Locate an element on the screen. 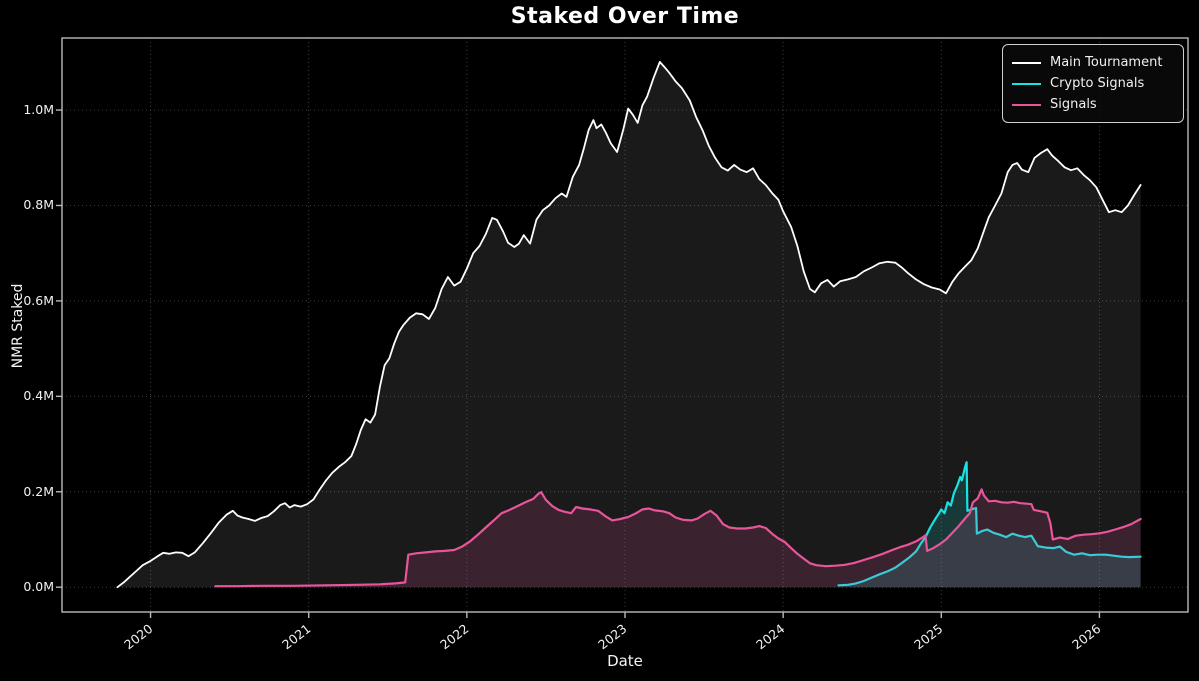  legend: Main Tournament Crypto Signals Signals is located at coordinates (1093, 83).